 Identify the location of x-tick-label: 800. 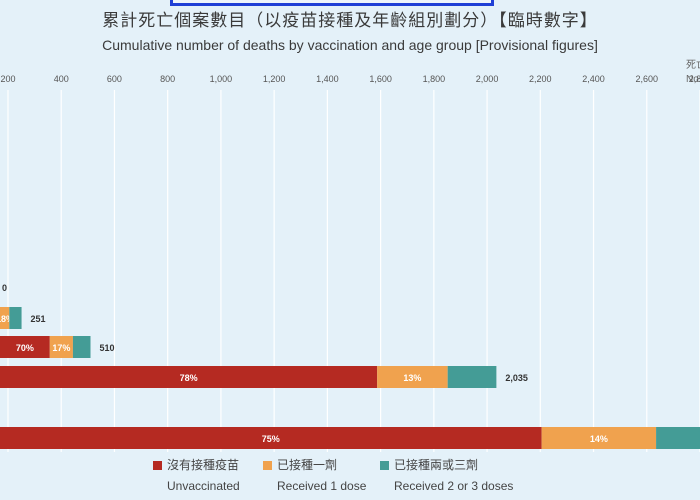
(167, 79).